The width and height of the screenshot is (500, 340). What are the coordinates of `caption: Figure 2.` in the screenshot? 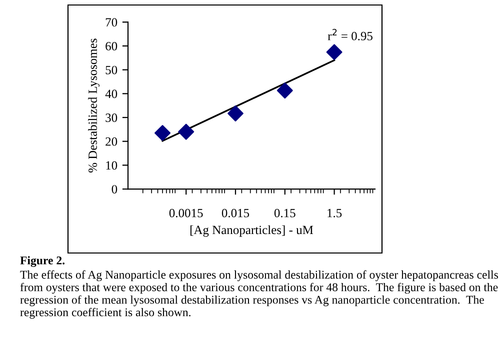 It's located at (42, 261).